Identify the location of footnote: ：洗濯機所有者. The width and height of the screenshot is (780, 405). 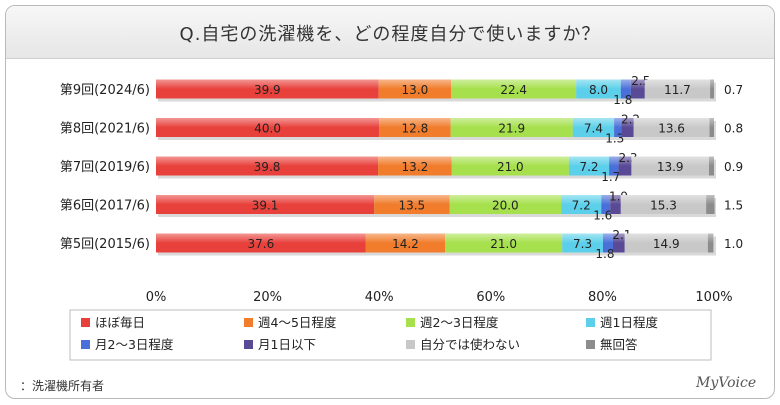
(62, 386).